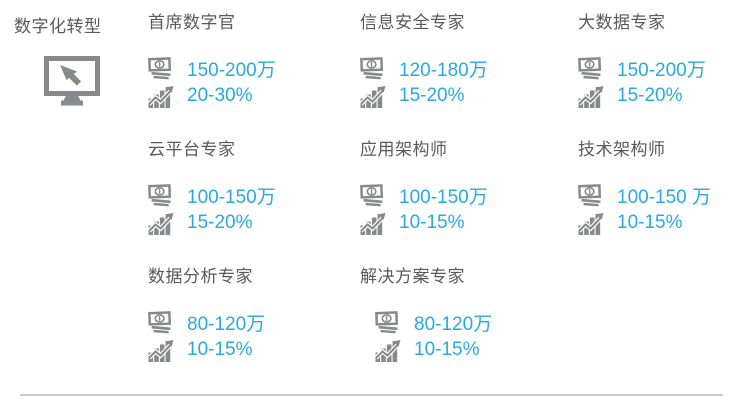 The width and height of the screenshot is (750, 402). I want to click on role-card-bigdata: 大数据专家 150-200万 15-20%, so click(664, 75).